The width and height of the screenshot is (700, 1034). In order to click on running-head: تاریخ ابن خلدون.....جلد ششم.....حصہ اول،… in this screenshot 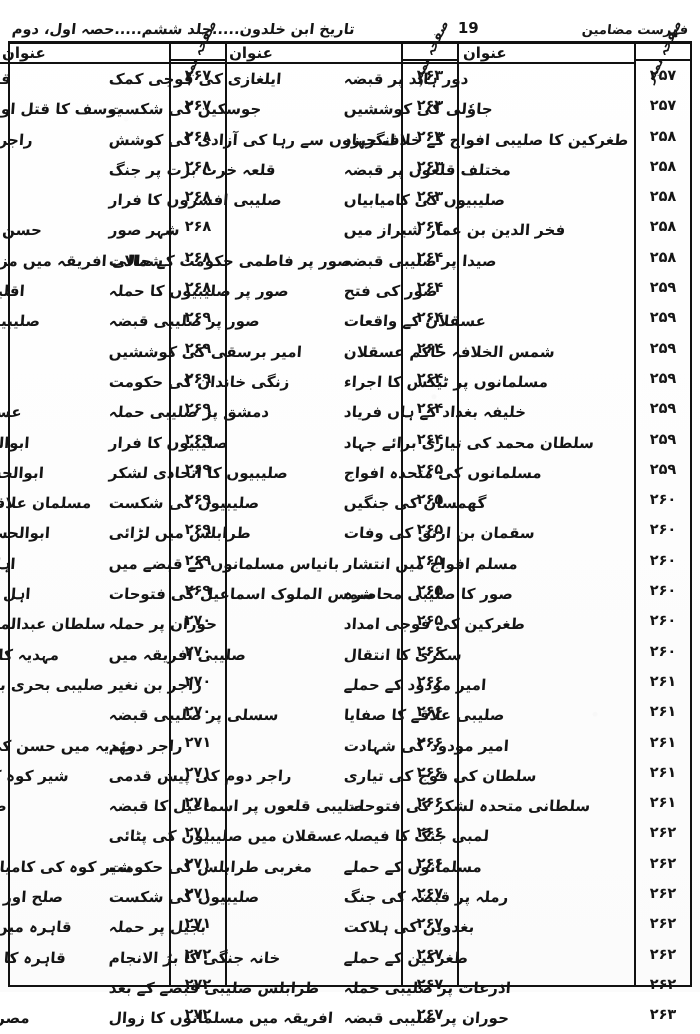, I will do `click(350, 22)`.